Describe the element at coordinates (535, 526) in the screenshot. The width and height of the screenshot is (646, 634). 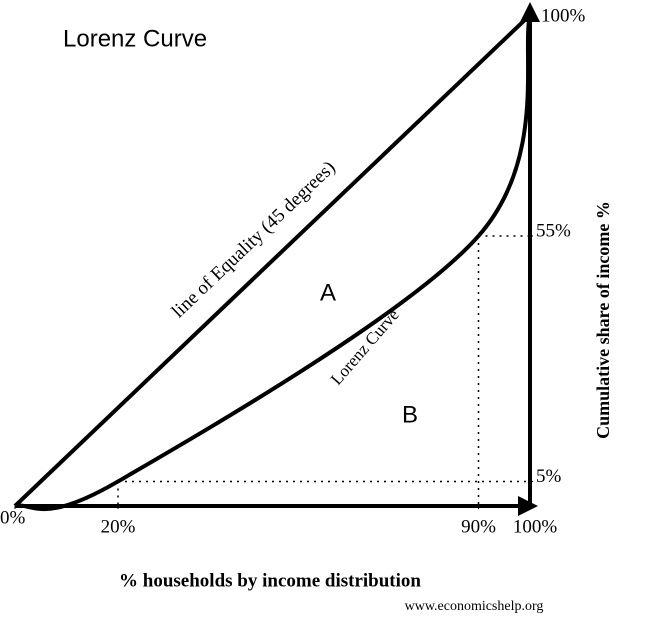
I see `x-tick-label: 100%` at that location.